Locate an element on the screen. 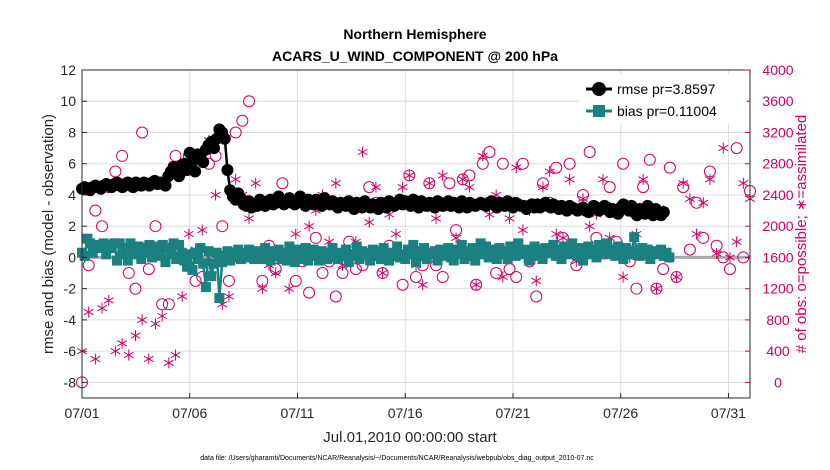  x-tick-label: 07/16 is located at coordinates (405, 413).